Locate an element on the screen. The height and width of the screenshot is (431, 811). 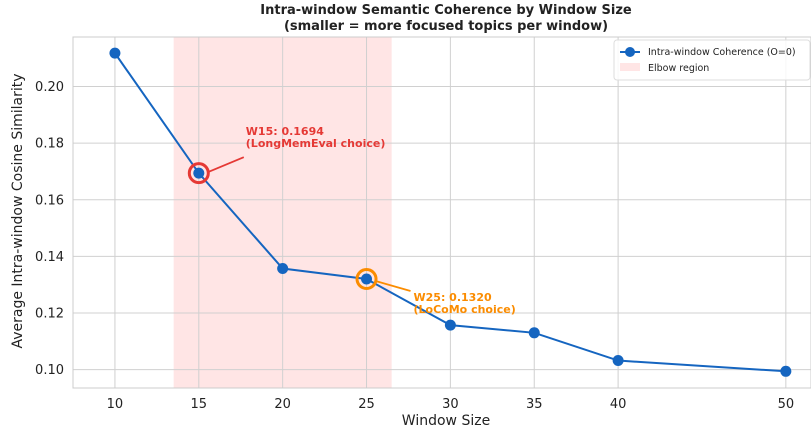
y-tick-label: 0.18 is located at coordinates (49, 144).